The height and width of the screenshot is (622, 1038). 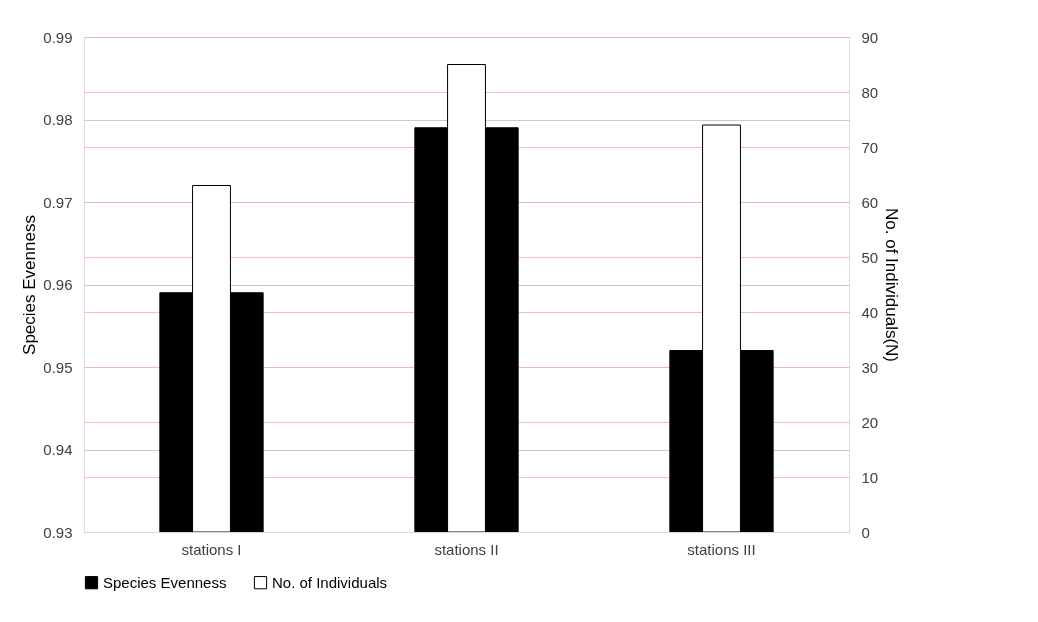 I want to click on y-tick-label: 0.94, so click(x=58, y=449).